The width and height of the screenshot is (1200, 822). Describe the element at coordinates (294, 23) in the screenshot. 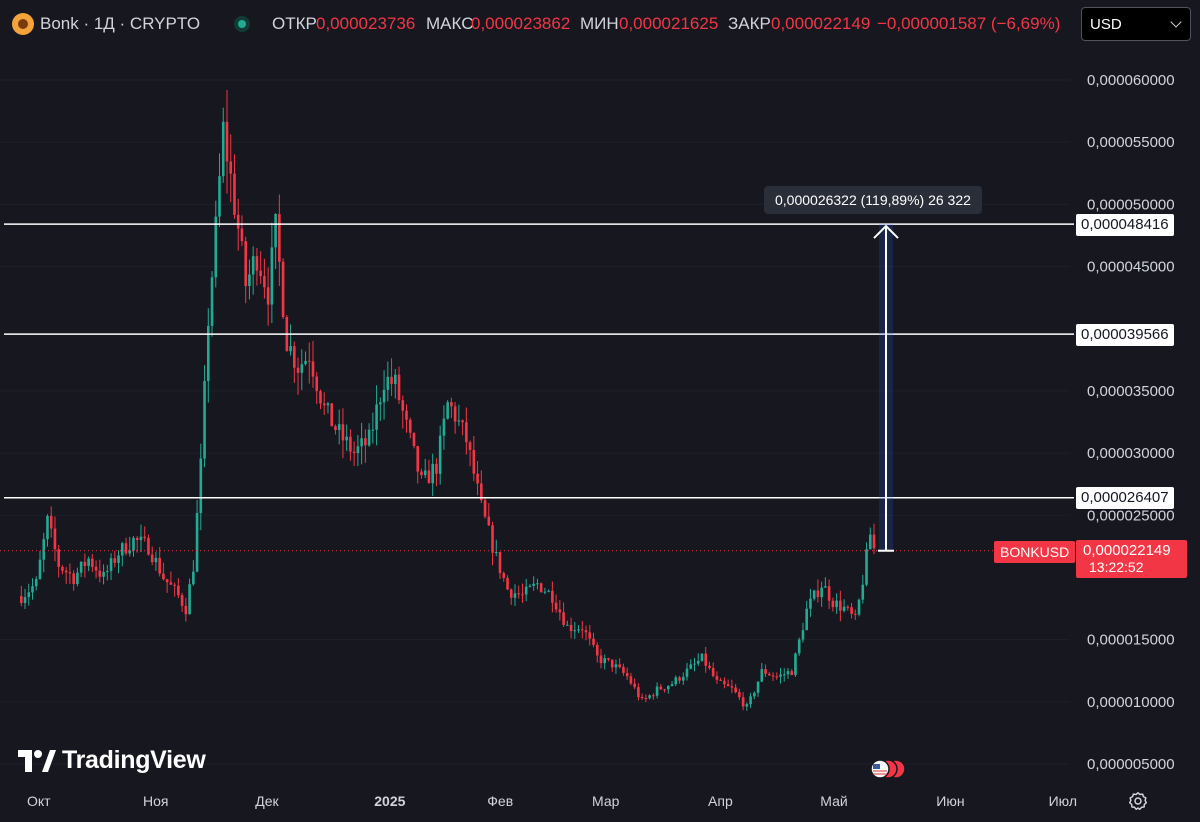

I see `open-label: ОТКР` at that location.